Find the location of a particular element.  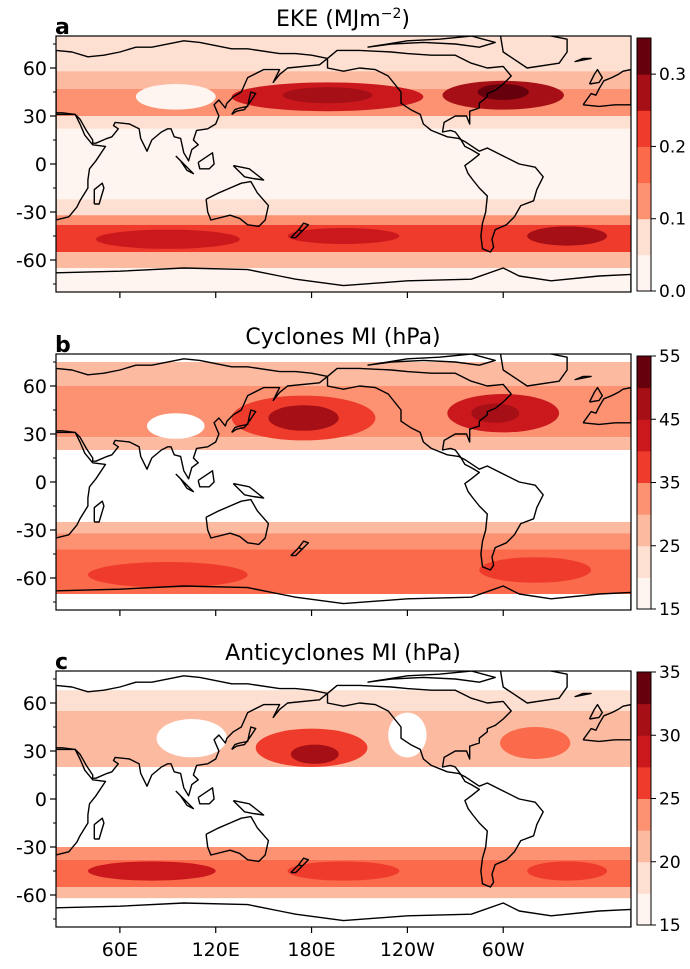

panel-label: b is located at coordinates (63, 345).